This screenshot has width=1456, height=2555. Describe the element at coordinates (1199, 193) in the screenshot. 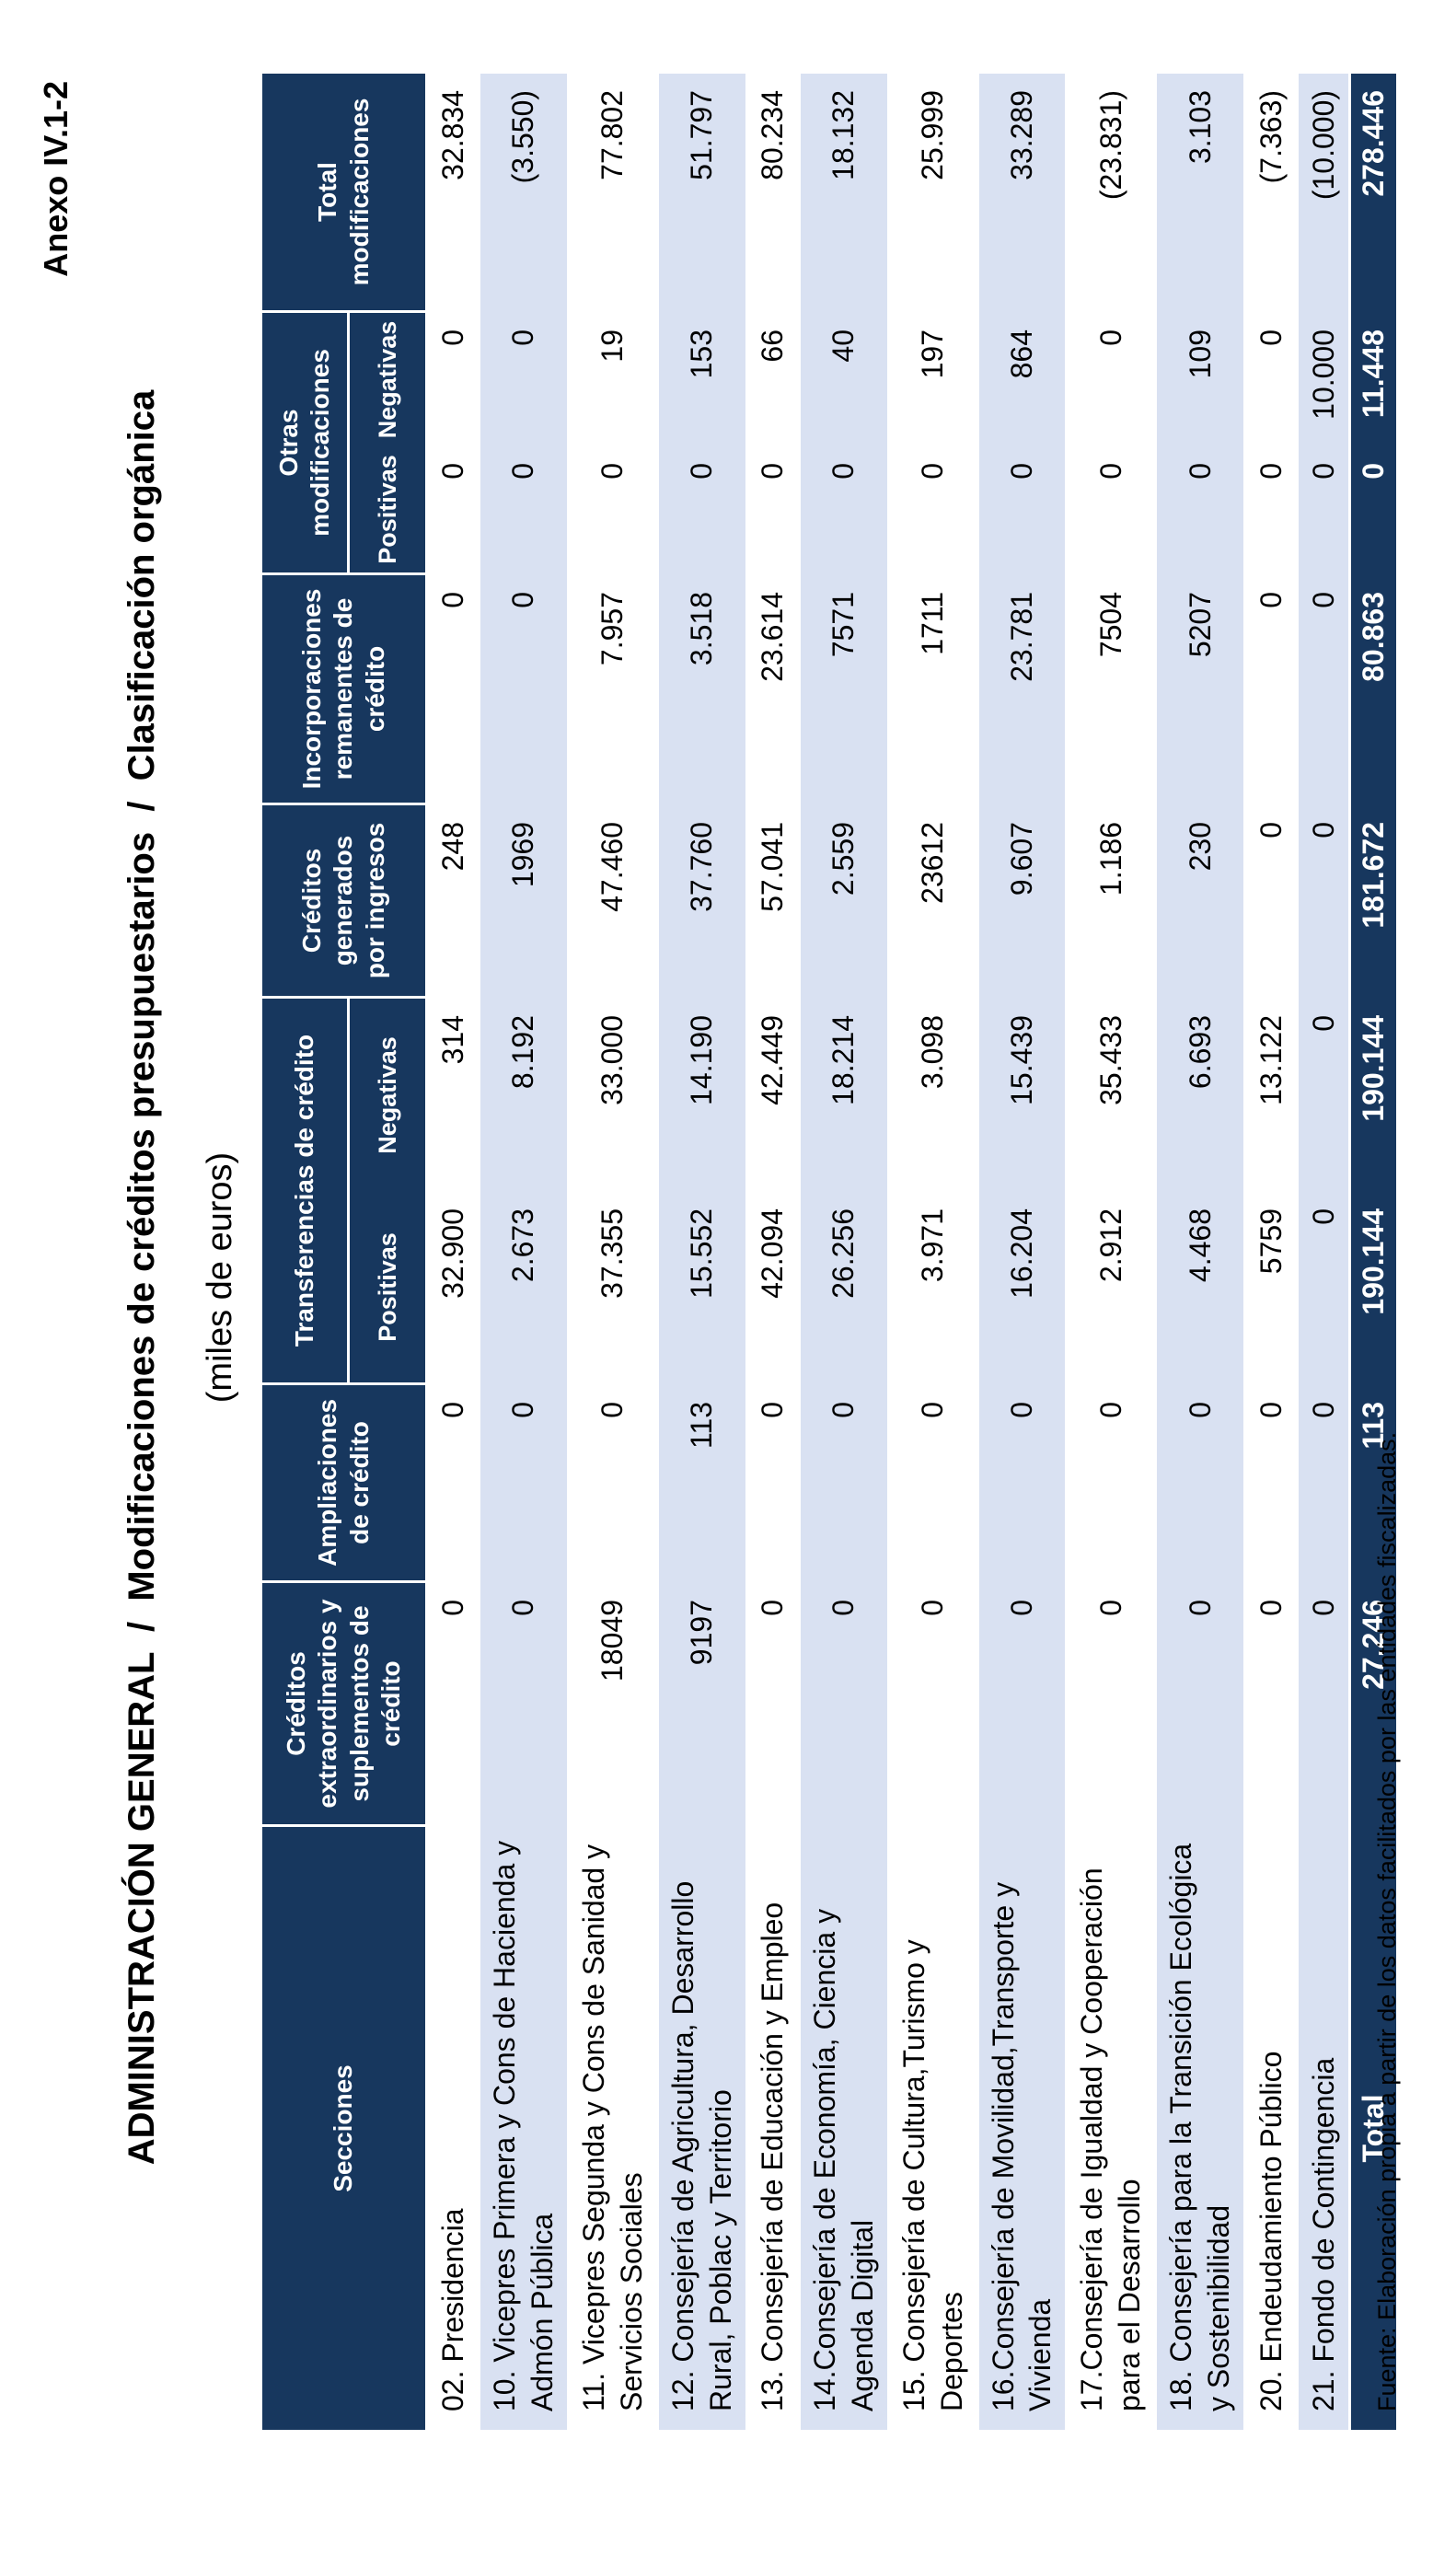

I see `value-cell: 3.103` at that location.